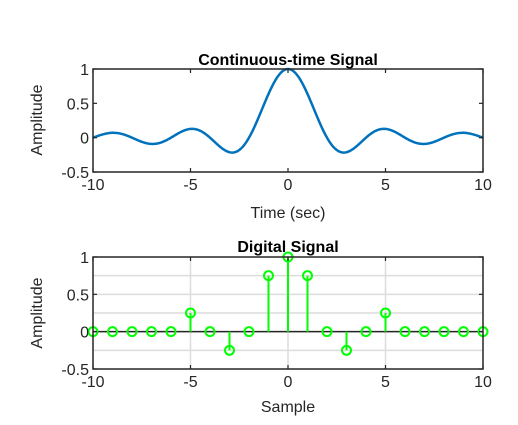 Image resolution: width=518 pixels, height=425 pixels. Describe the element at coordinates (288, 213) in the screenshot. I see `x-axis-label: Time (sec)` at that location.